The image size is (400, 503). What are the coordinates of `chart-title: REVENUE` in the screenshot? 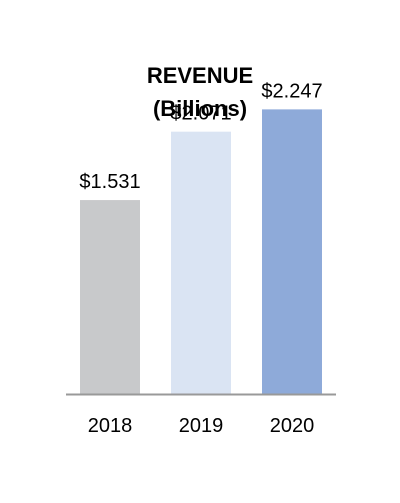 It's located at (200, 75).